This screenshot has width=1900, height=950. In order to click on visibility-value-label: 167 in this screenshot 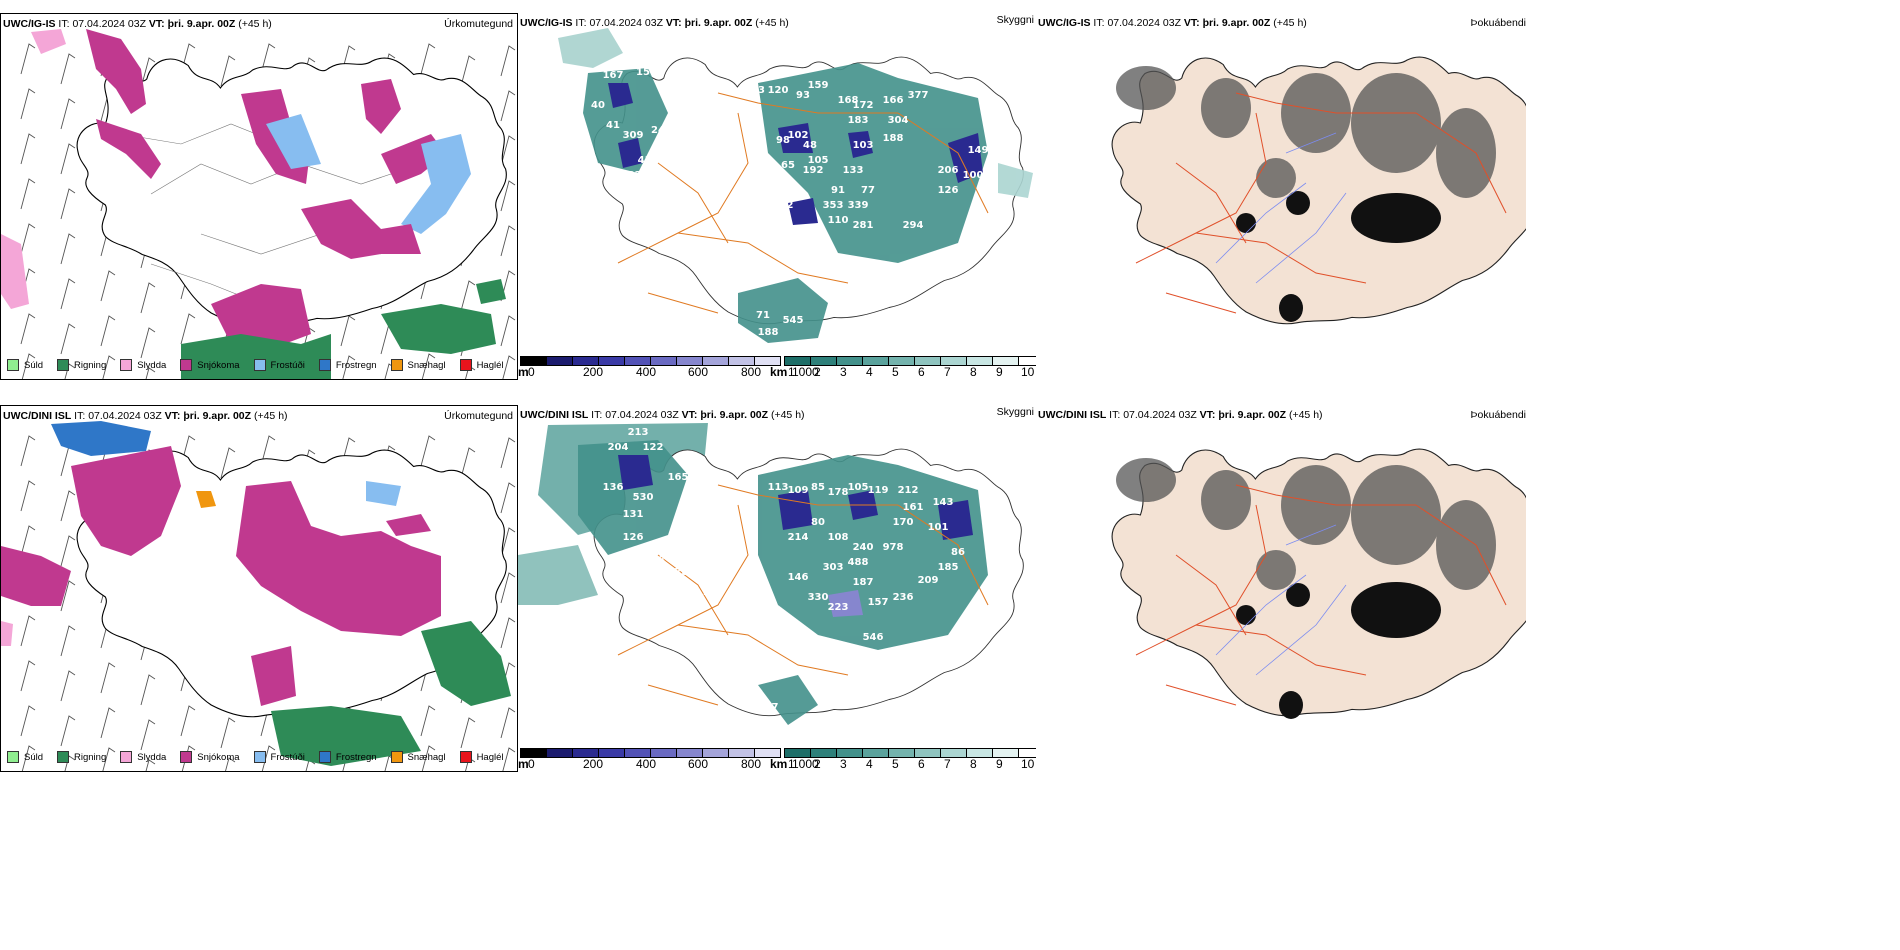, I will do `click(613, 75)`.